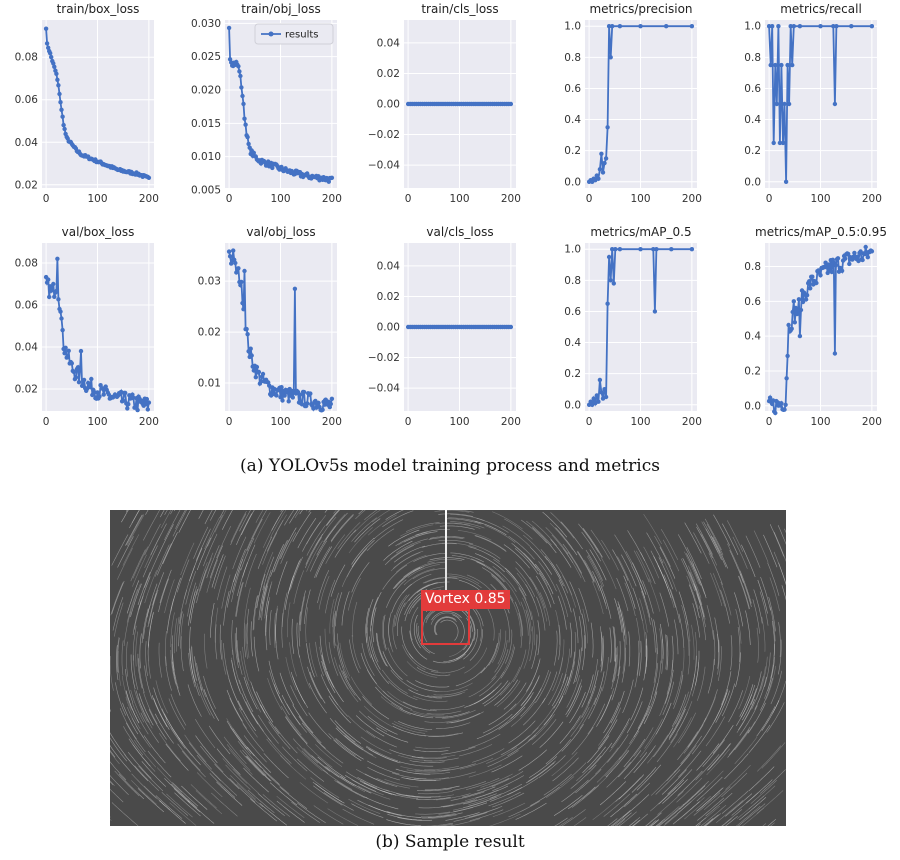 The width and height of the screenshot is (900, 860). Describe the element at coordinates (445, 627) in the screenshot. I see `detection-box` at that location.